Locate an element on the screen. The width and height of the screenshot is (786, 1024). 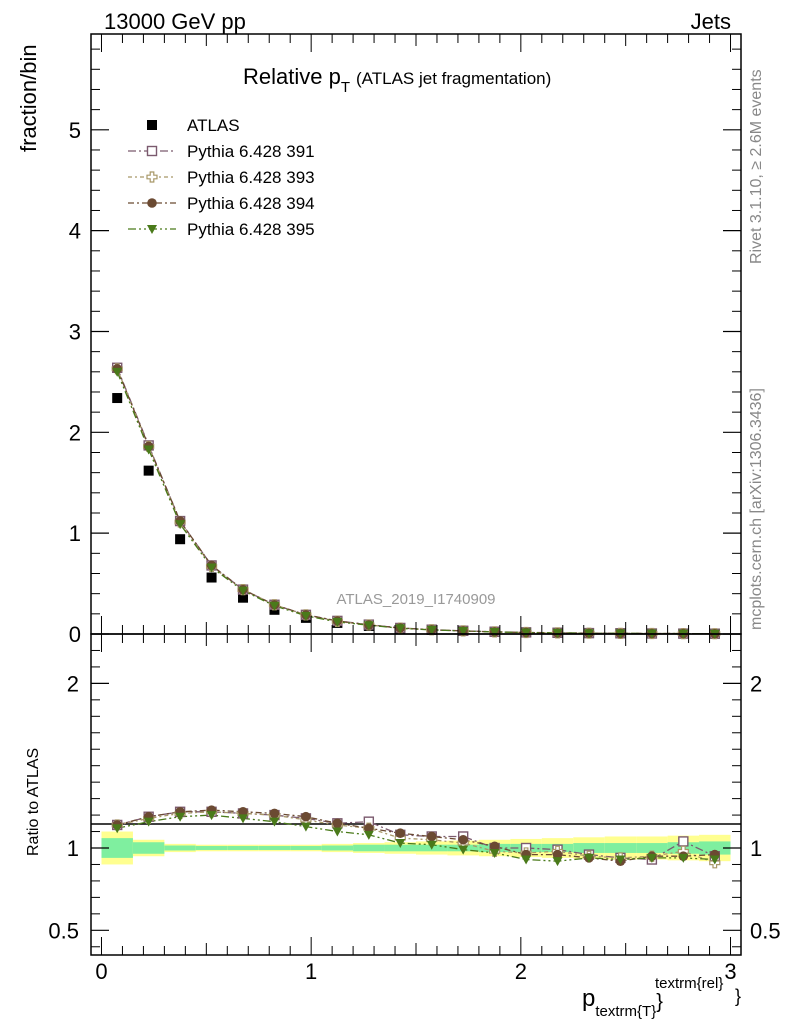
ratio-y-tick-label-right: 0.5 is located at coordinates (765, 930).